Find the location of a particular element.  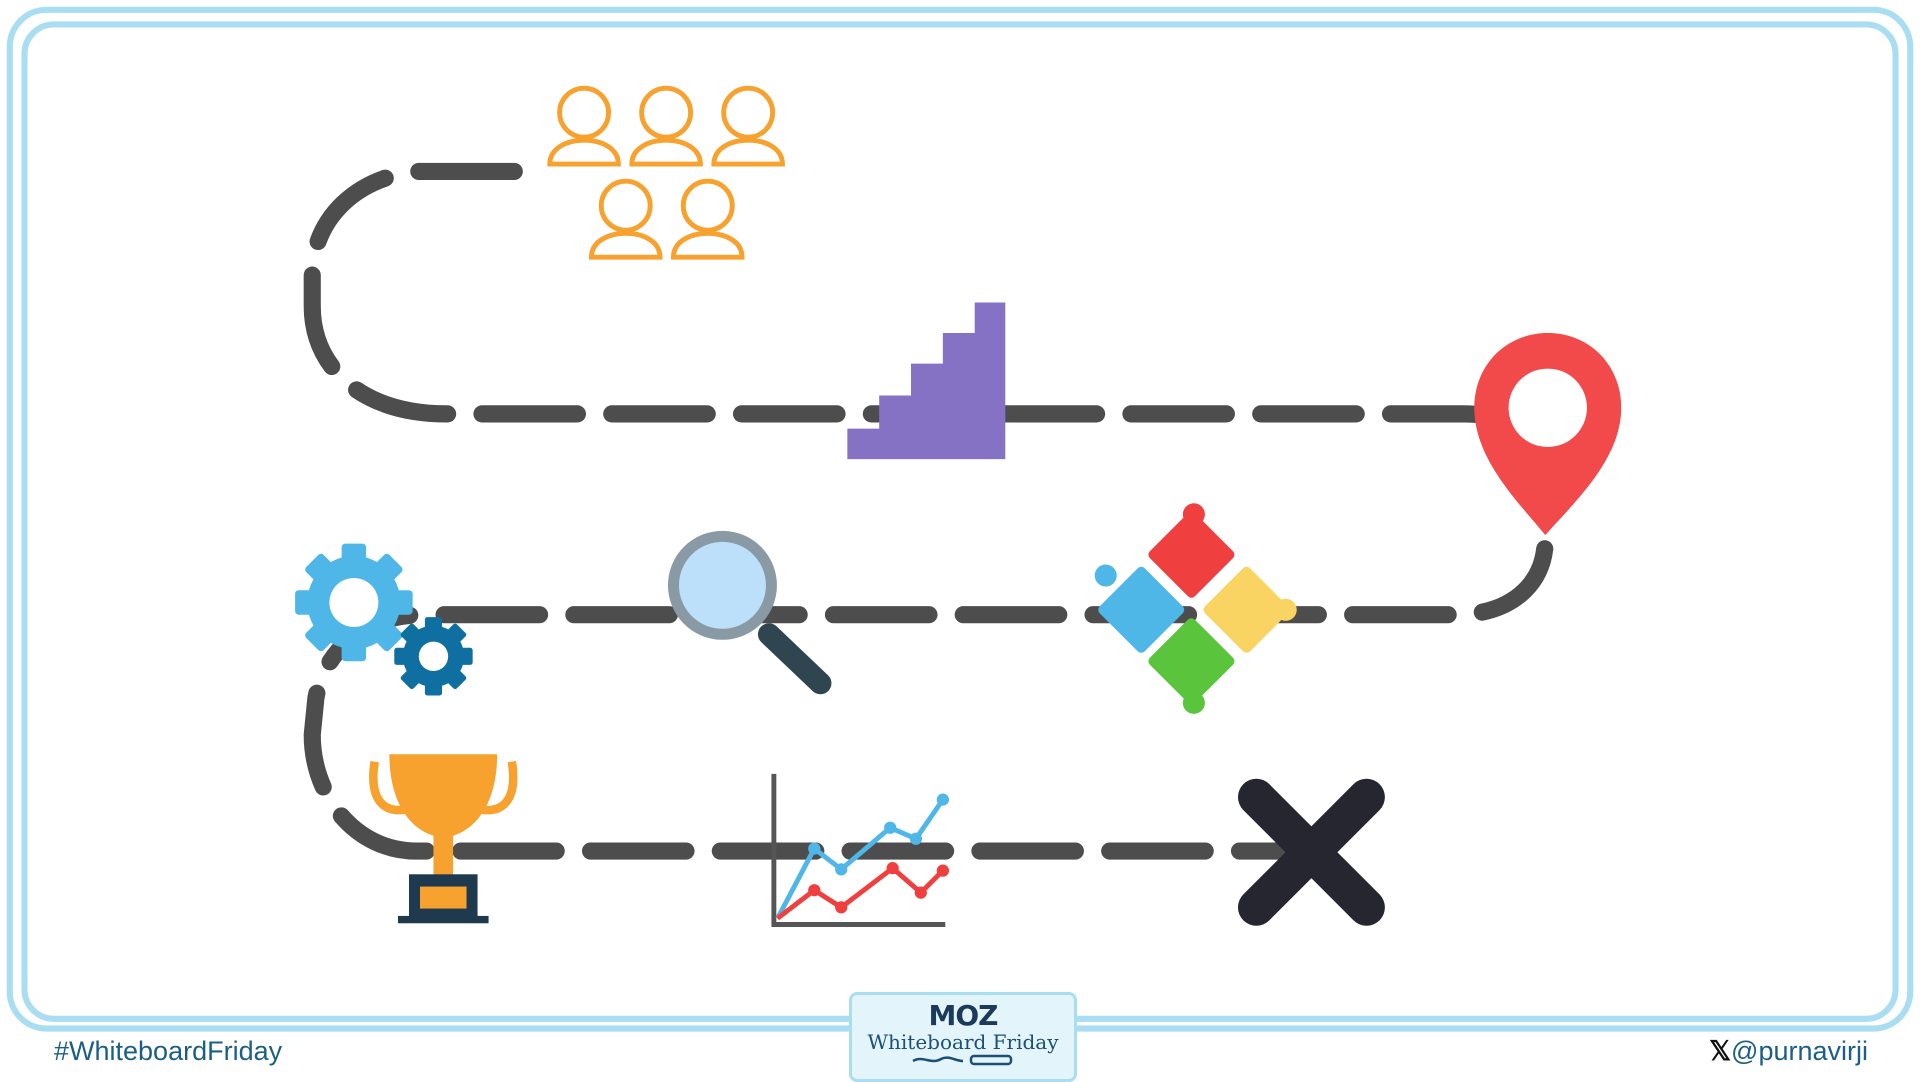

marker-doodle-icon is located at coordinates (962, 1060).